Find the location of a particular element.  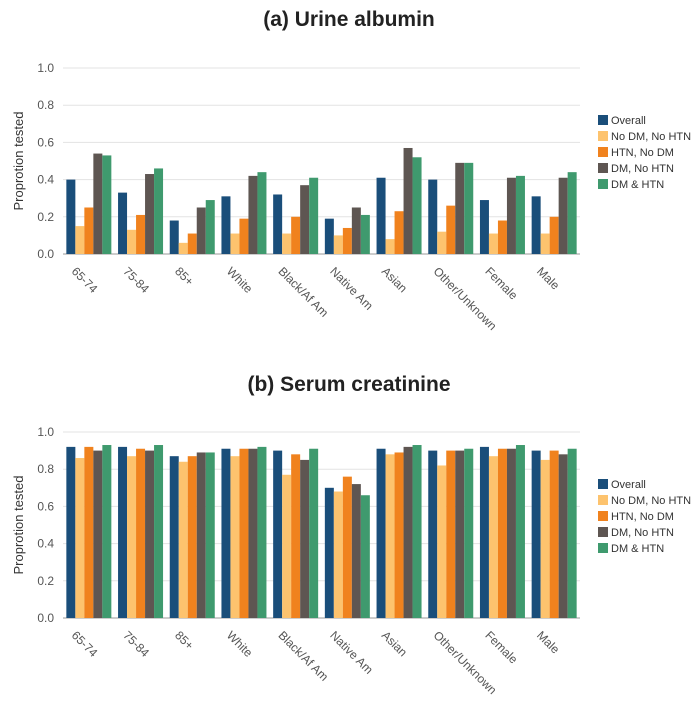

x-tick-label: Male is located at coordinates (548, 642).